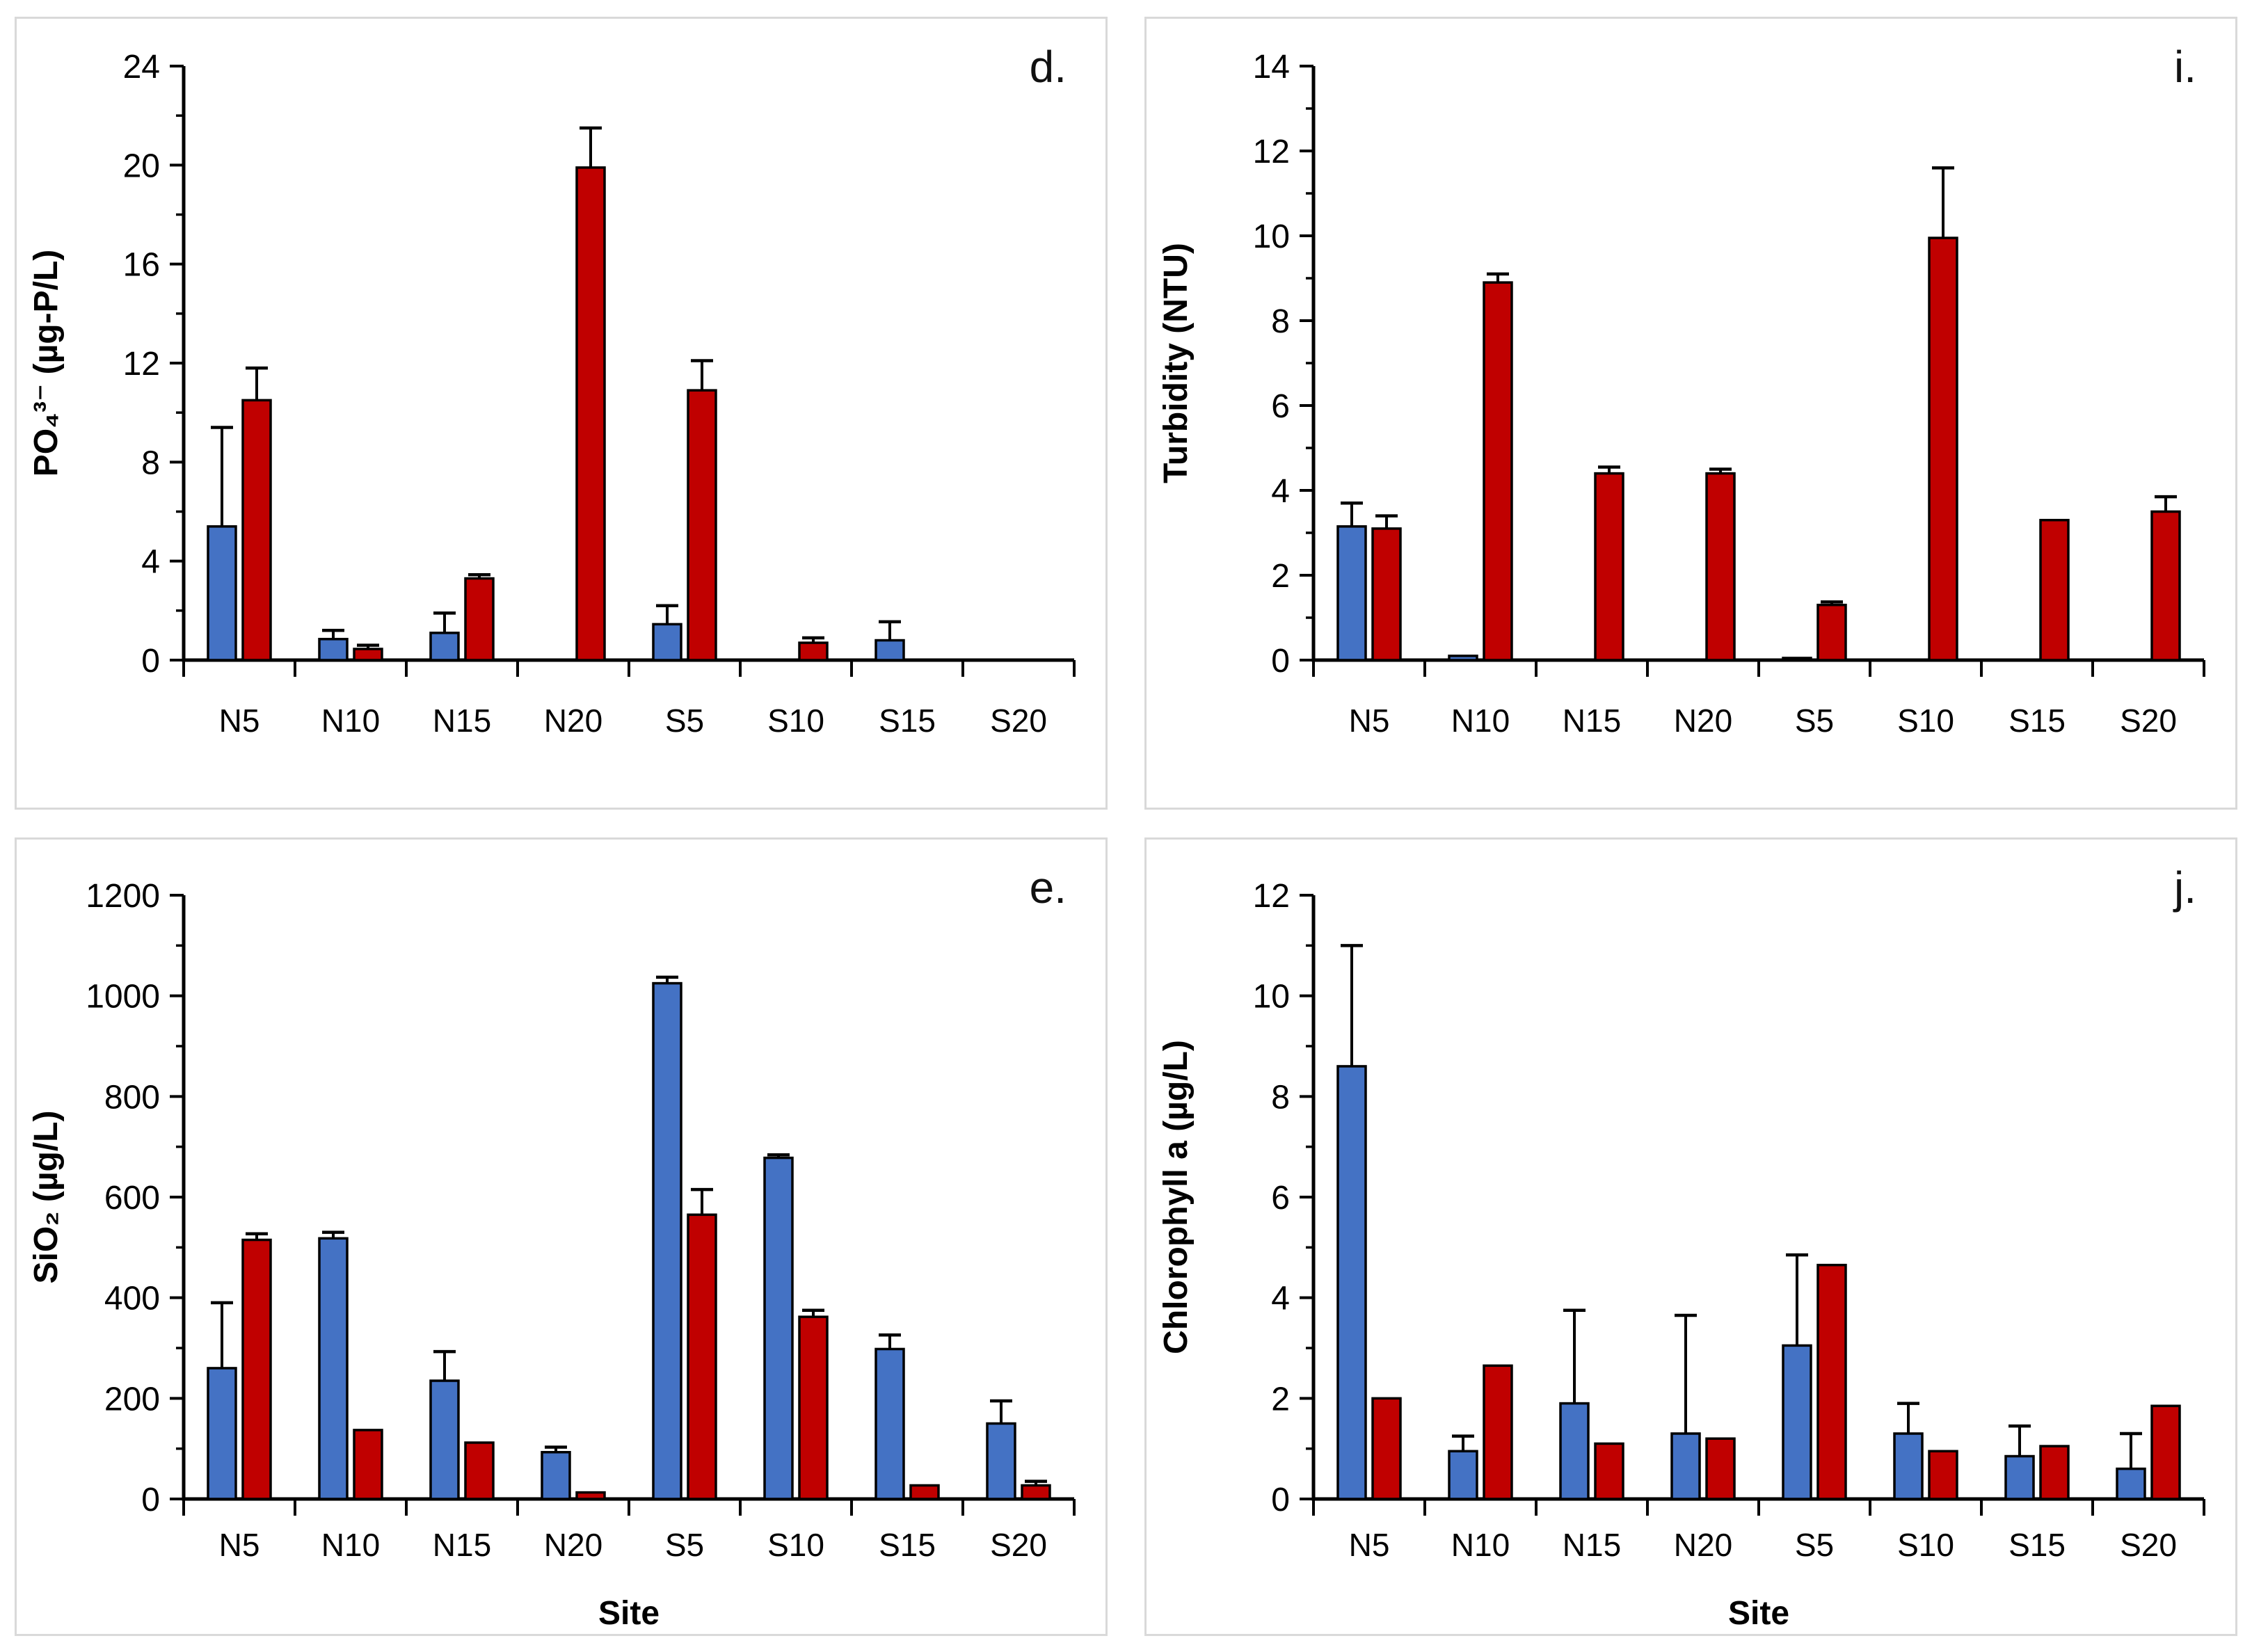 This screenshot has height=1652, width=2252. What do you see at coordinates (629, 1613) in the screenshot?
I see `x-axis-title: Site` at bounding box center [629, 1613].